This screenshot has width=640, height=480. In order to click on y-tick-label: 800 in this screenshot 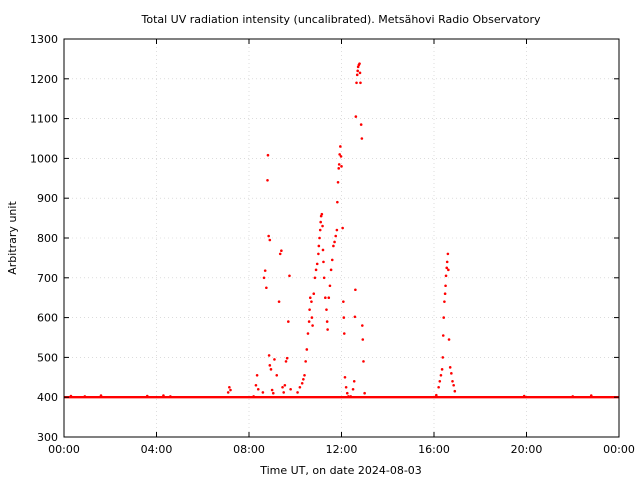, I will do `click(47, 238)`.